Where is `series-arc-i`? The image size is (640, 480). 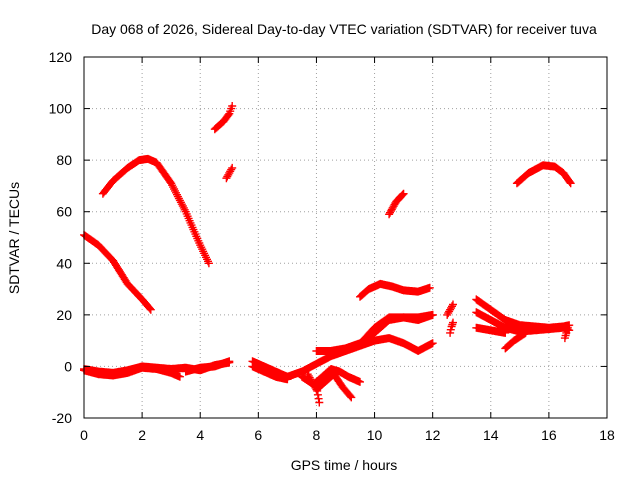 series-arc-i is located at coordinates (207, 366).